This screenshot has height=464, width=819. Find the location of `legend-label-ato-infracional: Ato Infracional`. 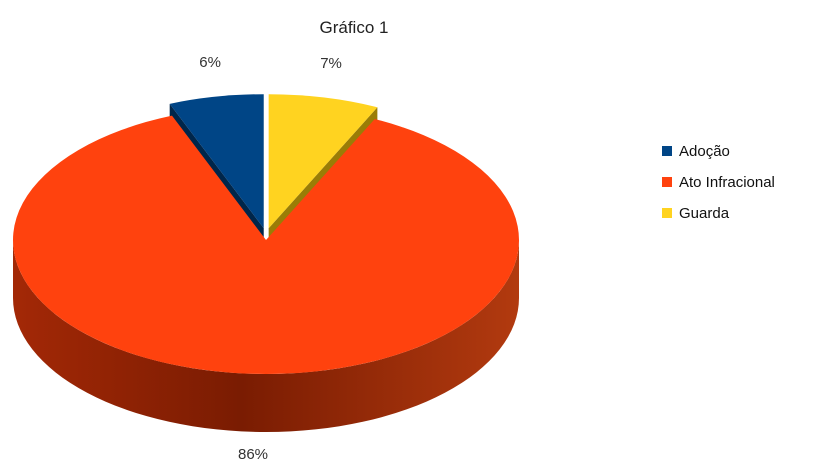

legend-label-ato-infracional: Ato Infracional is located at coordinates (727, 182).